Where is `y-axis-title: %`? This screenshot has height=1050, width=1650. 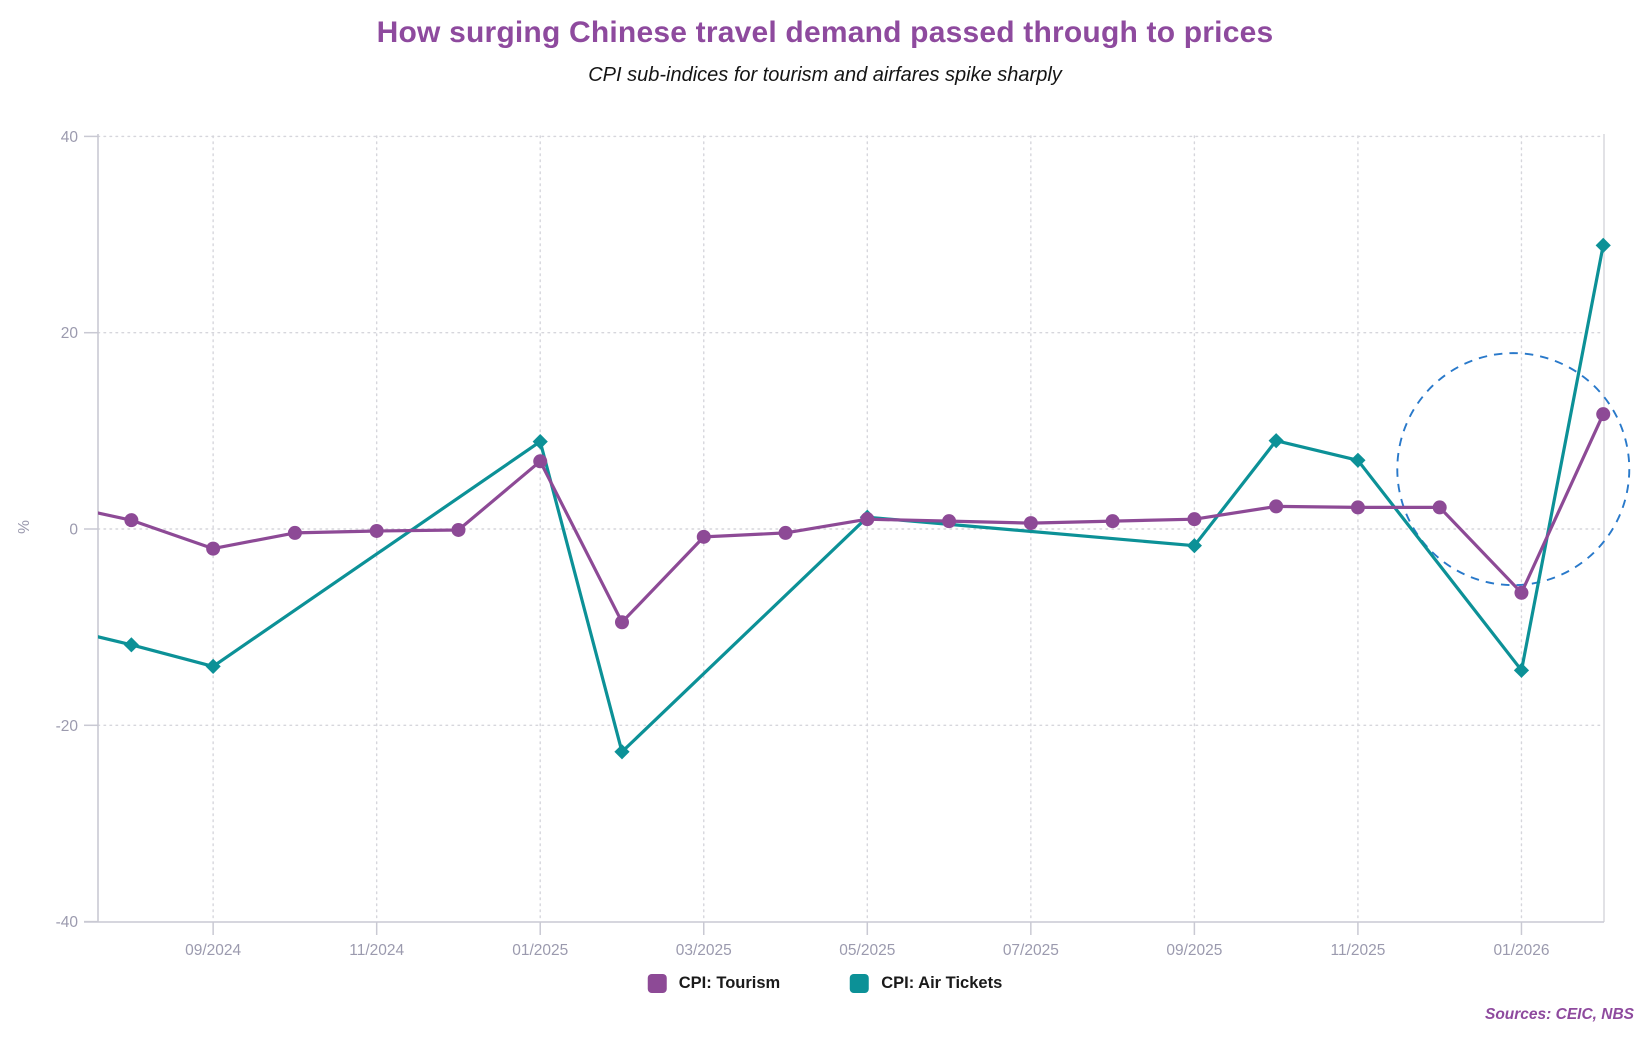
y-axis-title: % is located at coordinates (24, 527).